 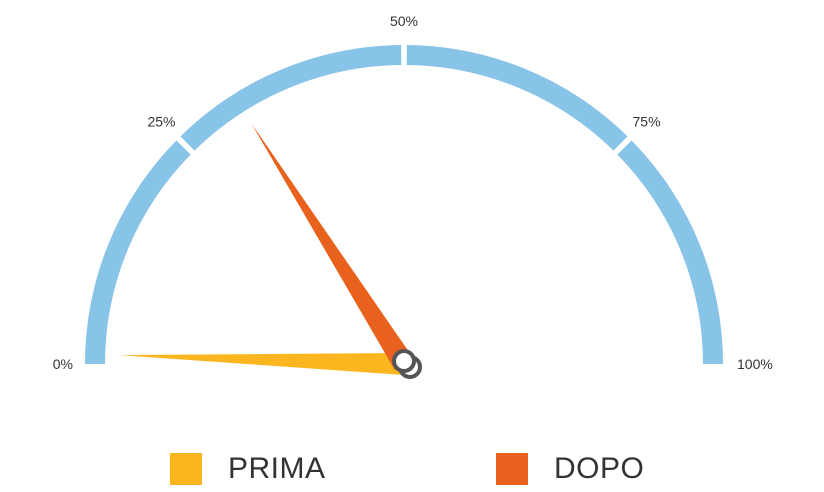 I want to click on legend-swatch-prima, so click(x=186, y=469).